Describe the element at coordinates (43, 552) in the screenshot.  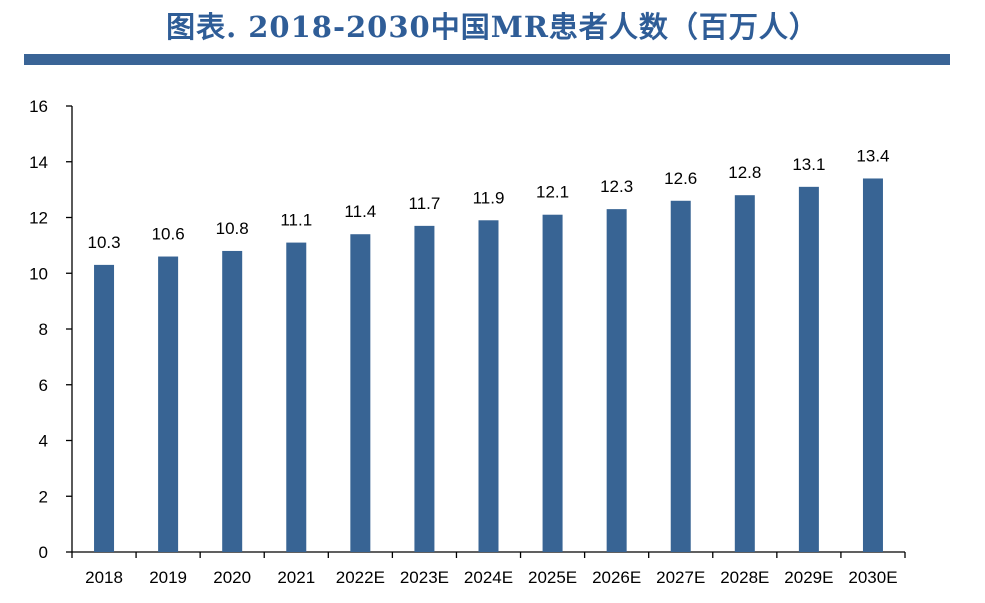
I see `y-tick-label: 0` at that location.